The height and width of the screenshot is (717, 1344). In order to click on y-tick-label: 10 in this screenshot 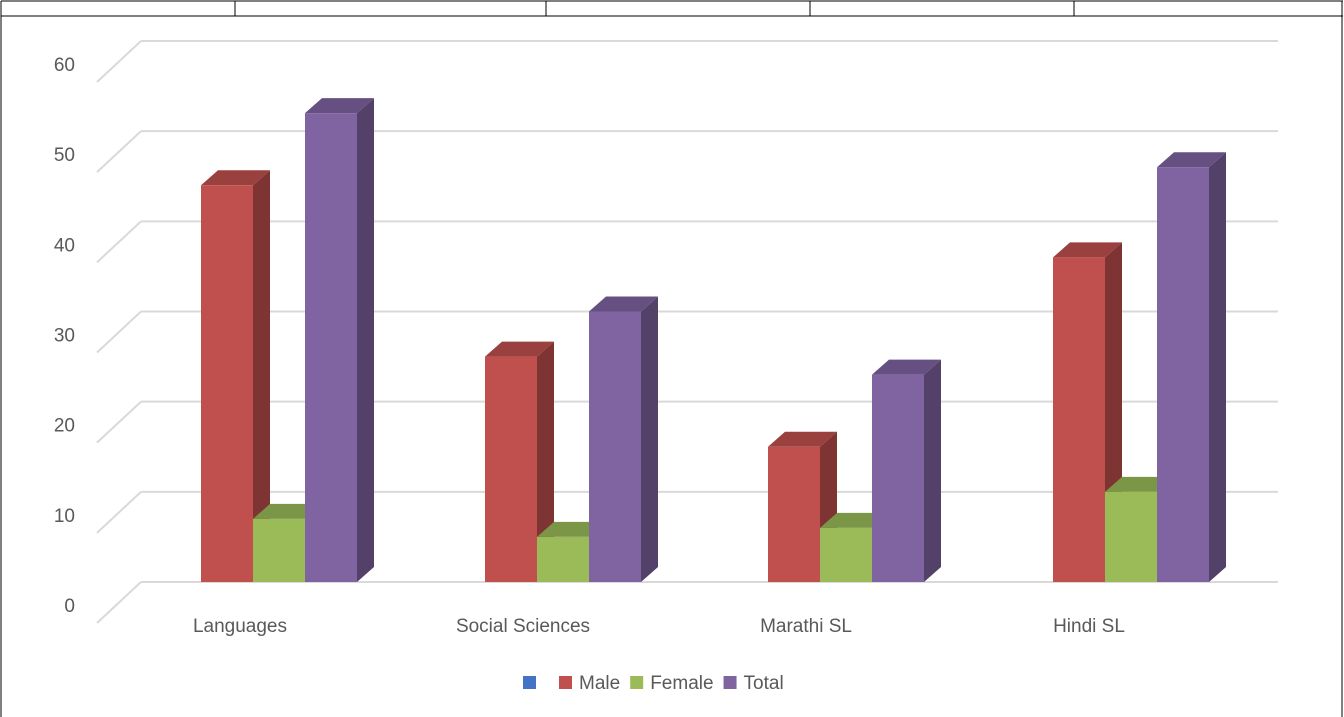, I will do `click(64, 516)`.